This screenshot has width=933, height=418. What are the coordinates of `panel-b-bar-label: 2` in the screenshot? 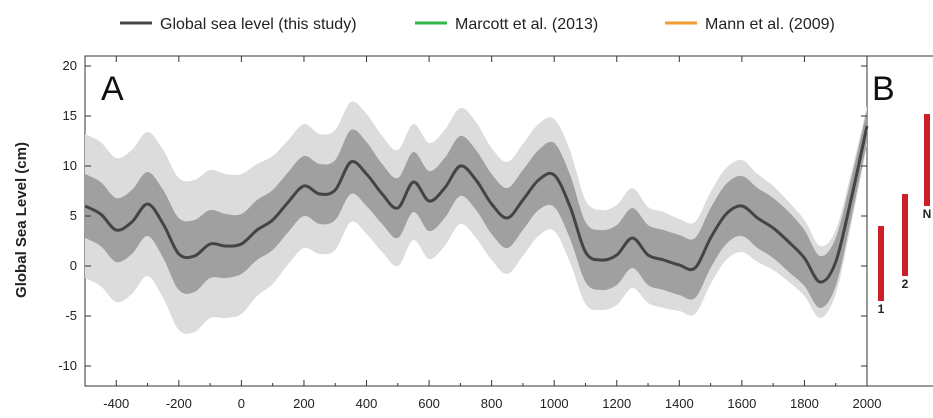 It's located at (905, 284).